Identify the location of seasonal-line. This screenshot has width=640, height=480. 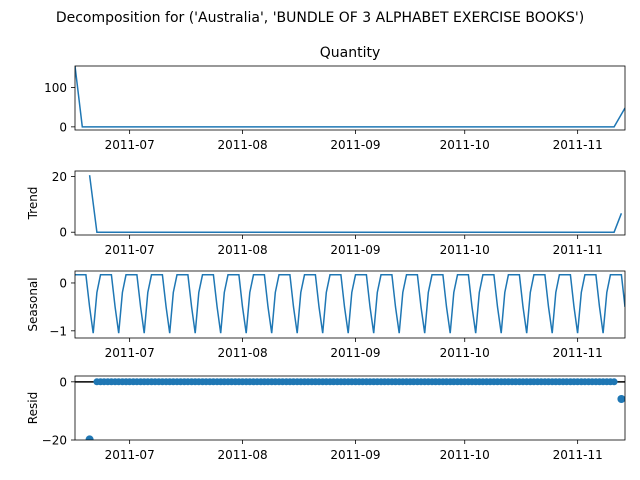
(350, 304).